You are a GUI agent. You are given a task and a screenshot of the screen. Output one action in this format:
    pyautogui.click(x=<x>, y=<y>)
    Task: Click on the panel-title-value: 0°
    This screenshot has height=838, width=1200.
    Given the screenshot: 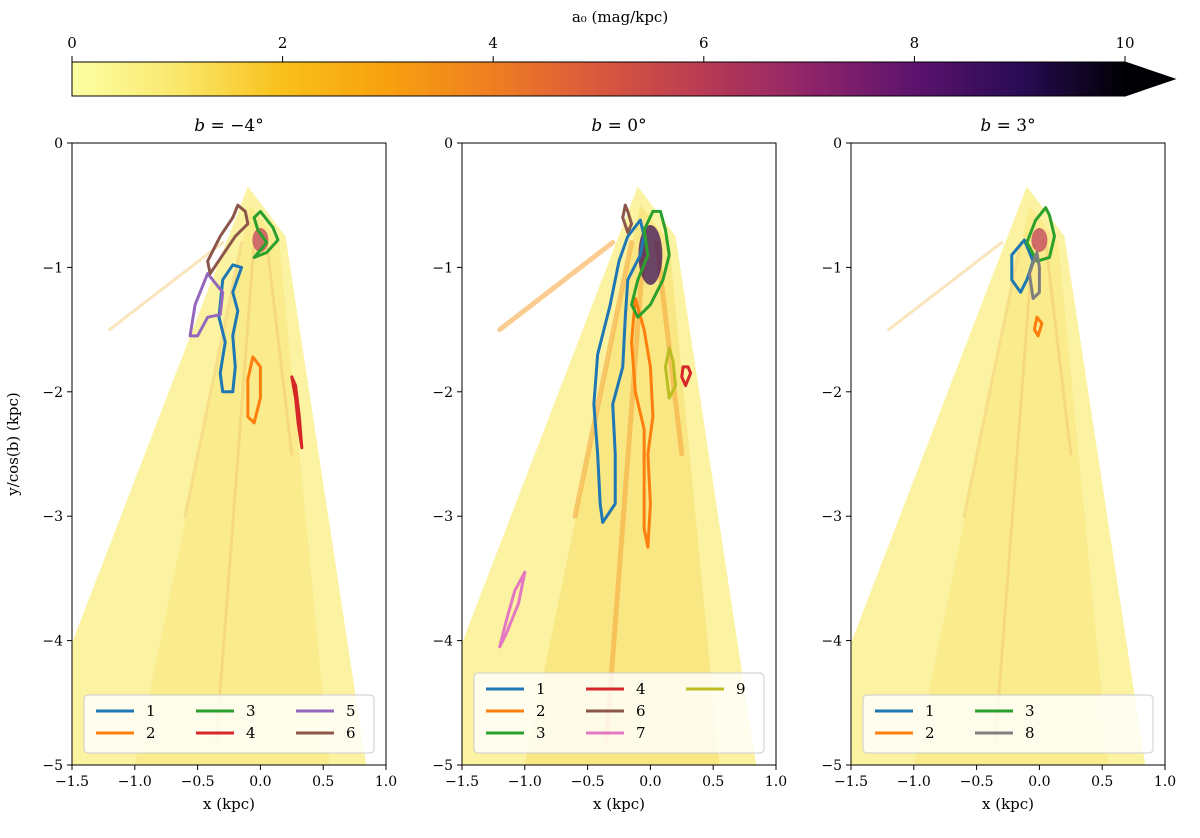 What is the action you would take?
    pyautogui.click(x=636, y=126)
    